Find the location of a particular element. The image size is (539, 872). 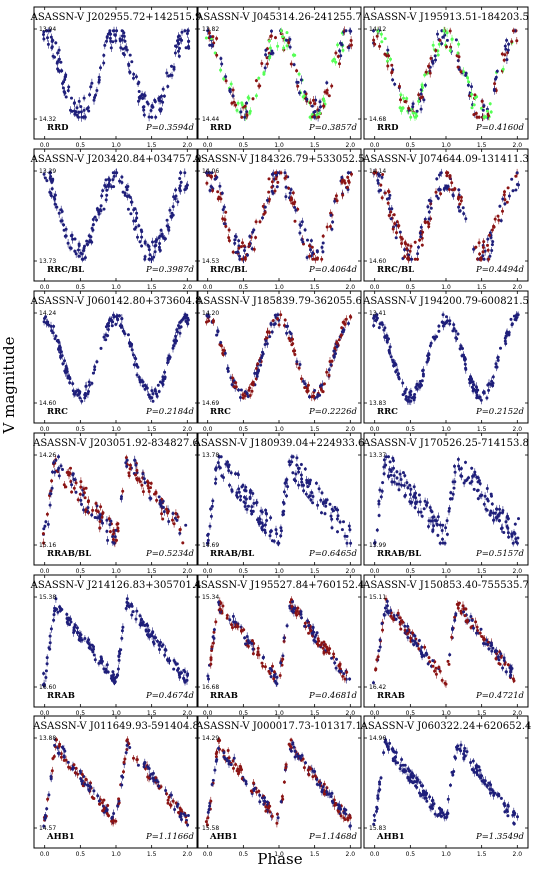

panel-frame is located at coordinates (116, 499).